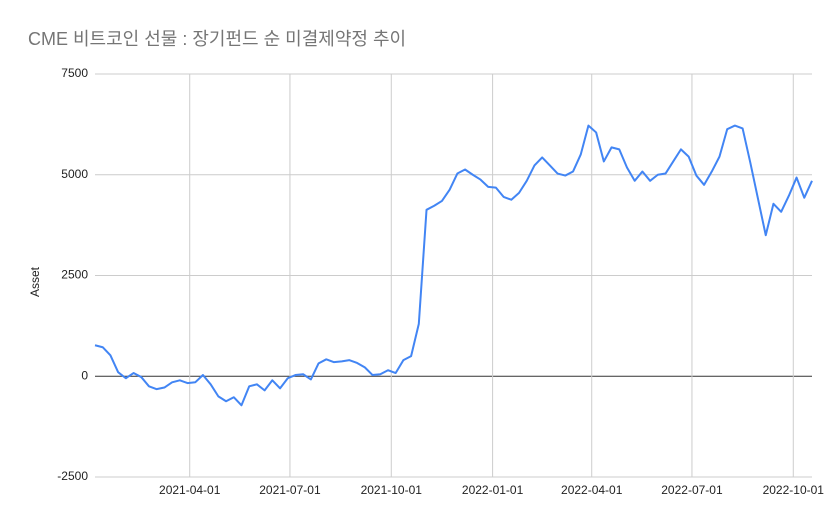 The height and width of the screenshot is (528, 839). Describe the element at coordinates (794, 490) in the screenshot. I see `x-tick-label: 2022-10-01` at that location.